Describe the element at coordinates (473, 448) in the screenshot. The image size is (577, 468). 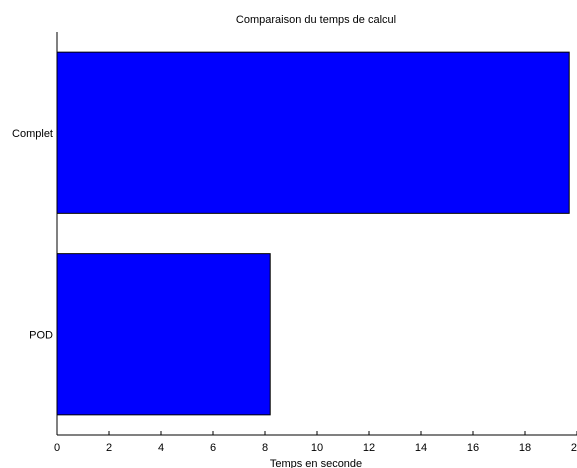
I see `x-tick-label: 16` at that location.